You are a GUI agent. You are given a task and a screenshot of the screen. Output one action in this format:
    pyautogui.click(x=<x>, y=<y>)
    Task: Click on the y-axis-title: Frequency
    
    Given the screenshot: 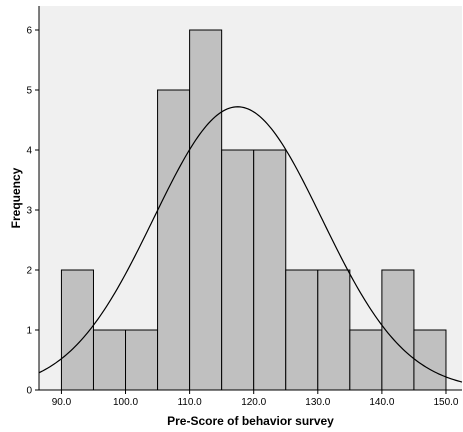 What is the action you would take?
    pyautogui.click(x=16, y=197)
    